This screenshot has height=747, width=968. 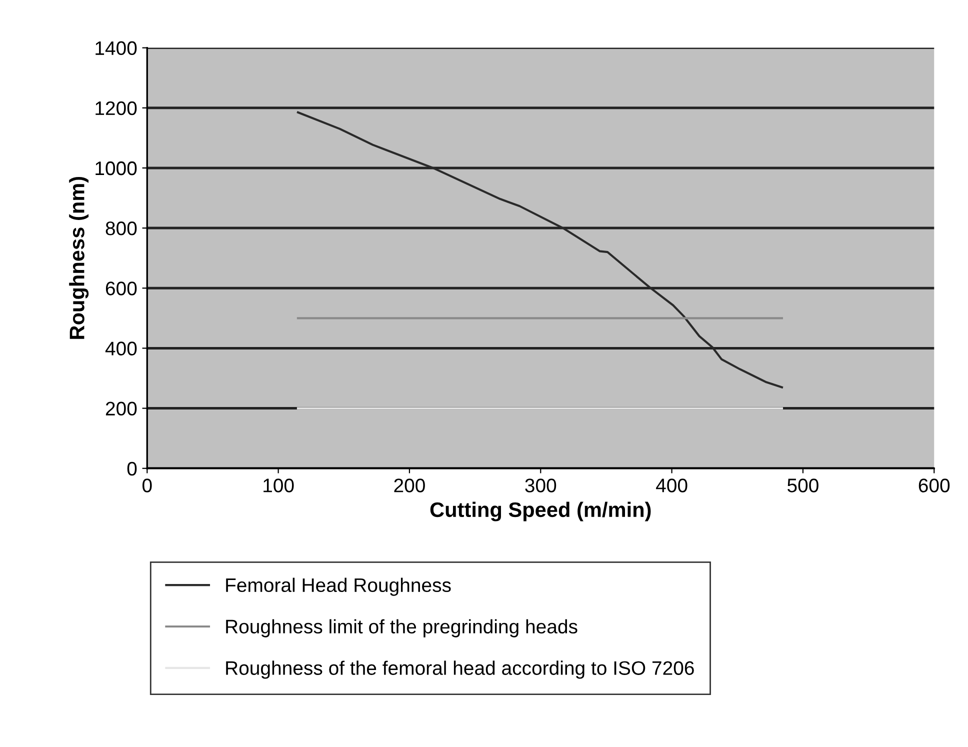 What do you see at coordinates (540, 485) in the screenshot?
I see `x-tick-label: 300` at bounding box center [540, 485].